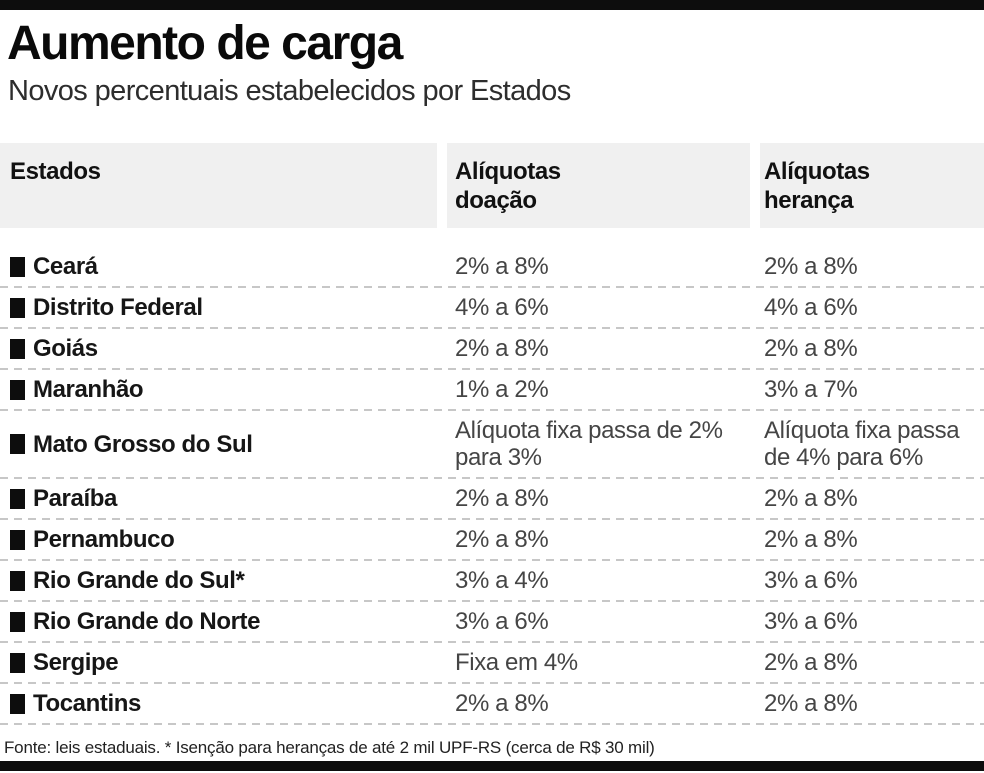 This screenshot has width=984, height=773. I want to click on top-accent-bar, so click(492, 5).